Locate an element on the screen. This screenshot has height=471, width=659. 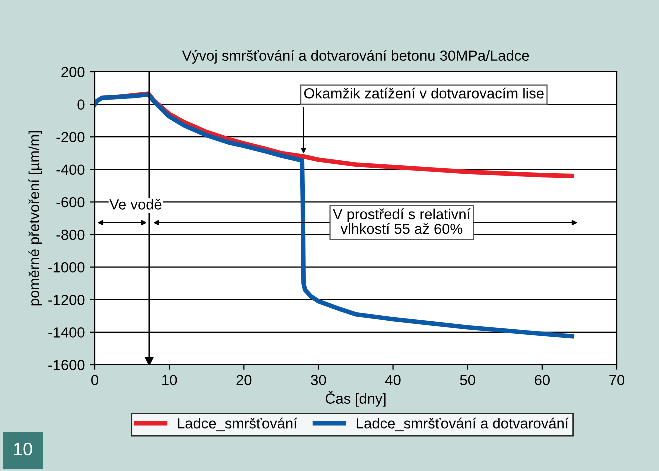
annotation: Ve vodě is located at coordinates (136, 204).